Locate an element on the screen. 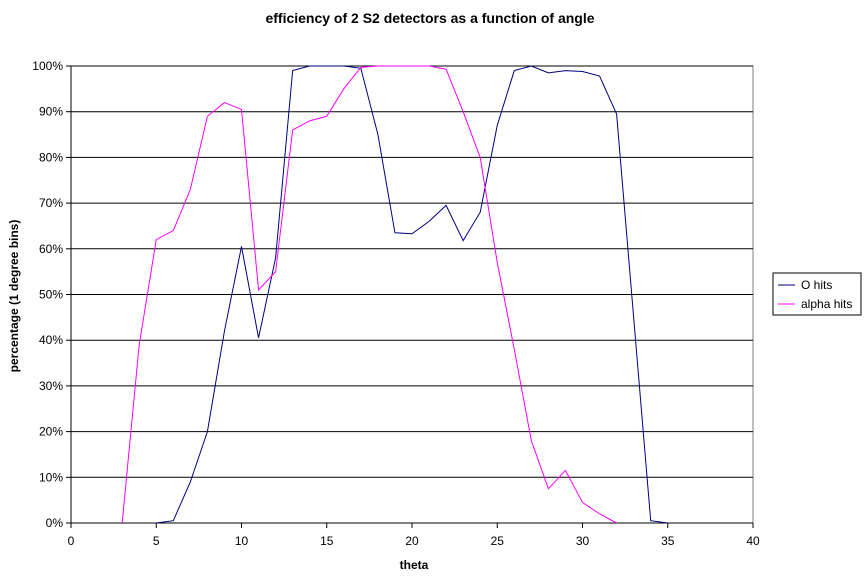  y-tick-label: 80% is located at coordinates (51, 157).